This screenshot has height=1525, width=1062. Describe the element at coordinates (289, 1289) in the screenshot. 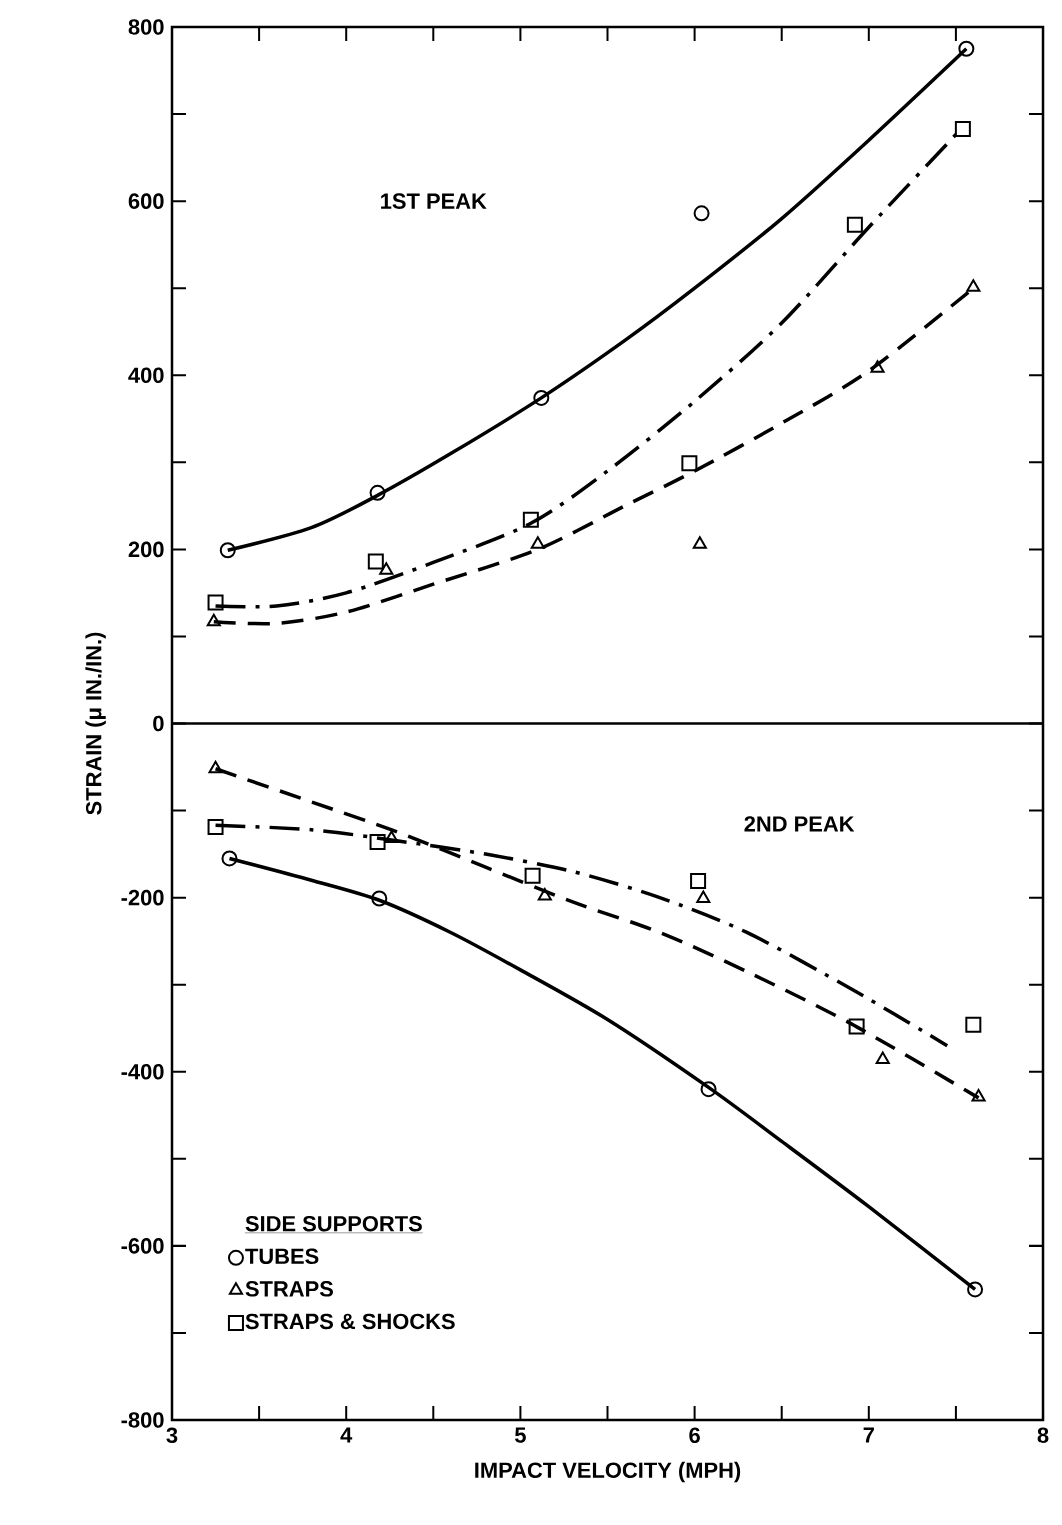

I see `legend-label: STRAPS` at that location.